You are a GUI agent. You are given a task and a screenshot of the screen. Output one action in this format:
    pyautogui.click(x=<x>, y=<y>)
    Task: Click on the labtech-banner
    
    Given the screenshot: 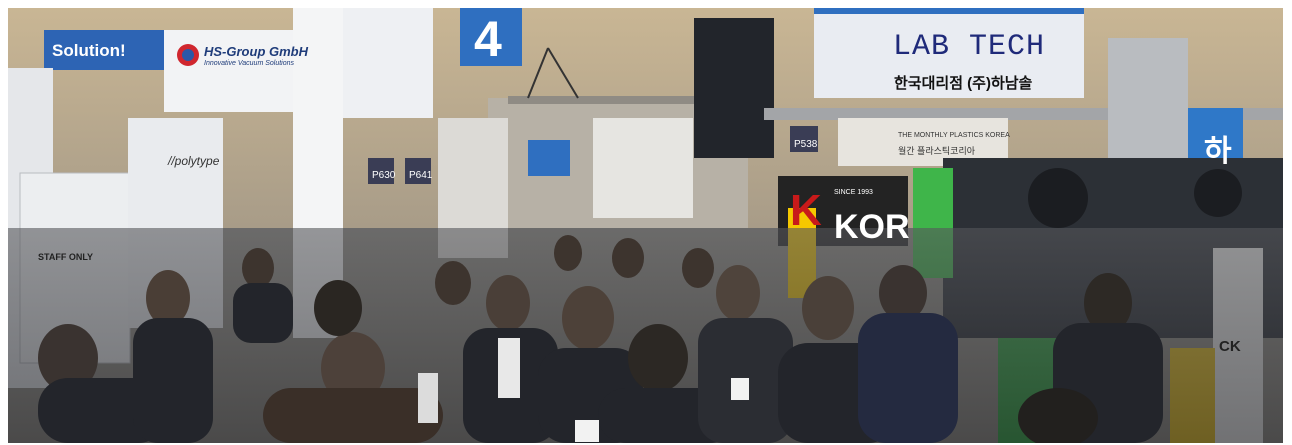 What is the action you would take?
    pyautogui.click(x=949, y=53)
    